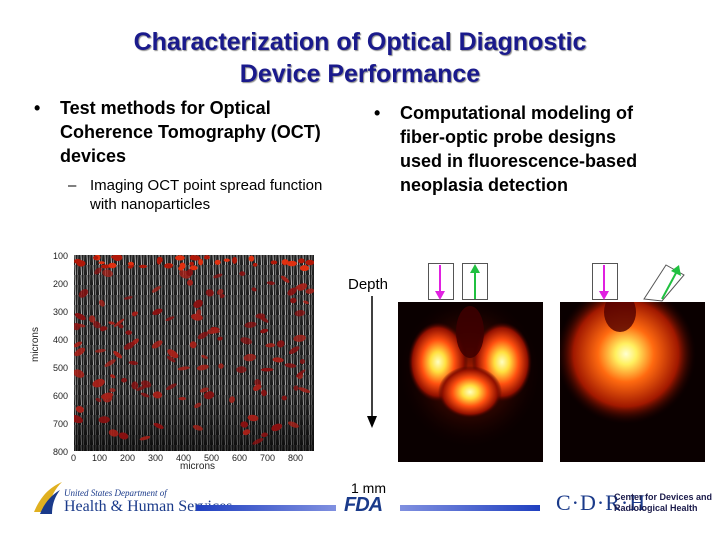  What do you see at coordinates (268, 458) in the screenshot?
I see `x-tick: 700` at bounding box center [268, 458].